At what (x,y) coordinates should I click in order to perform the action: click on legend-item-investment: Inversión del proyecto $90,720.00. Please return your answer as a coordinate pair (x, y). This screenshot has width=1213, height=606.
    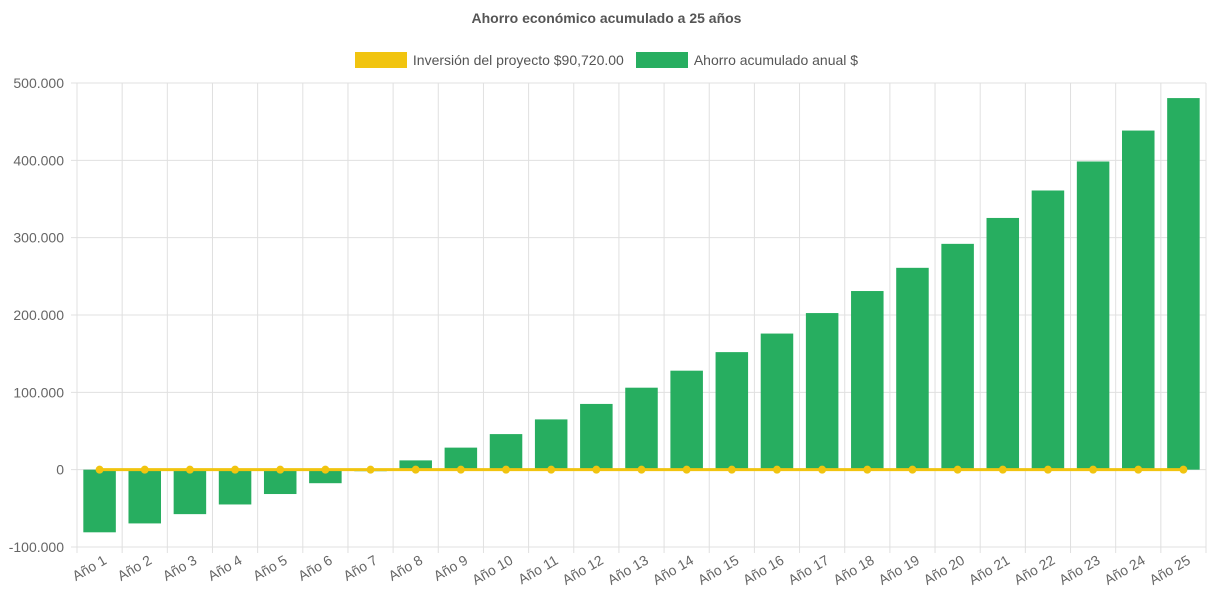
    Looking at the image, I should click on (489, 60).